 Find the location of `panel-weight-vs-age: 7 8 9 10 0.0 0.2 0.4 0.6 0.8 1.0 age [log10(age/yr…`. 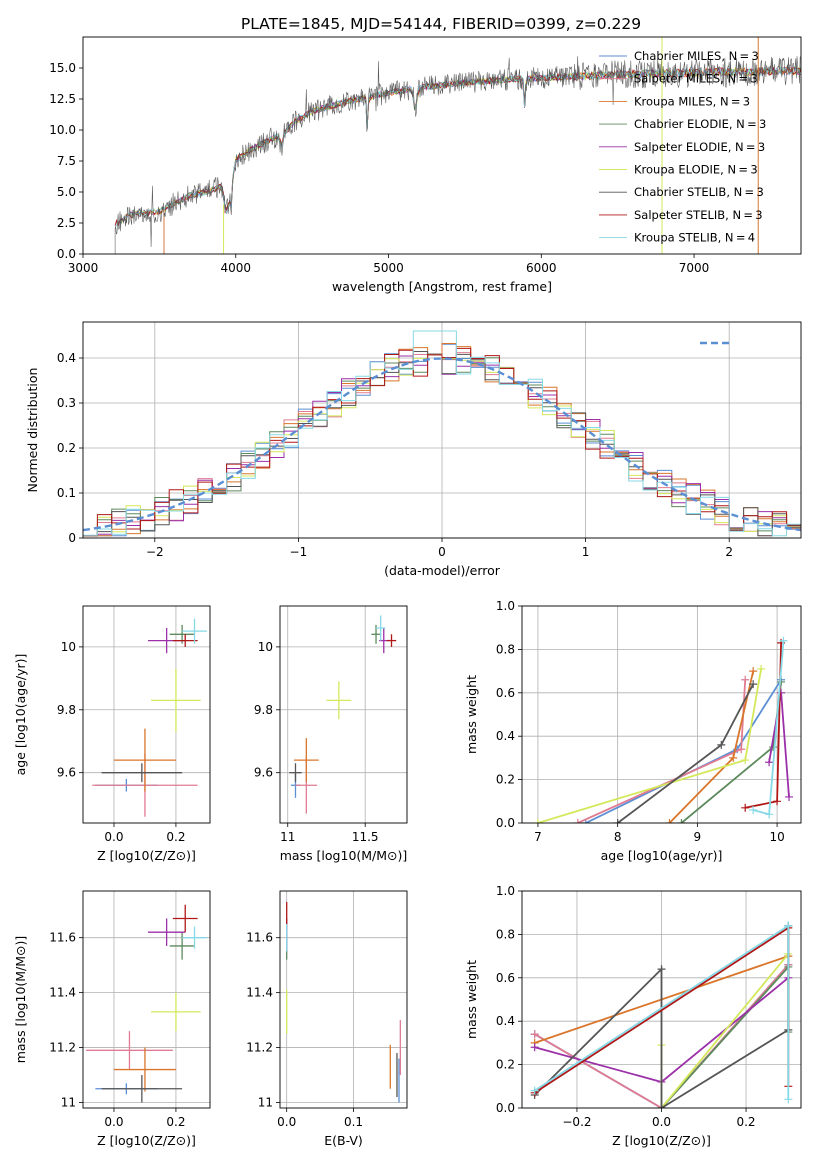

panel-weight-vs-age: 7 8 9 10 0.0 0.2 0.4 0.6 0.8 1.0 age [log10(age/yr… is located at coordinates (633, 731).